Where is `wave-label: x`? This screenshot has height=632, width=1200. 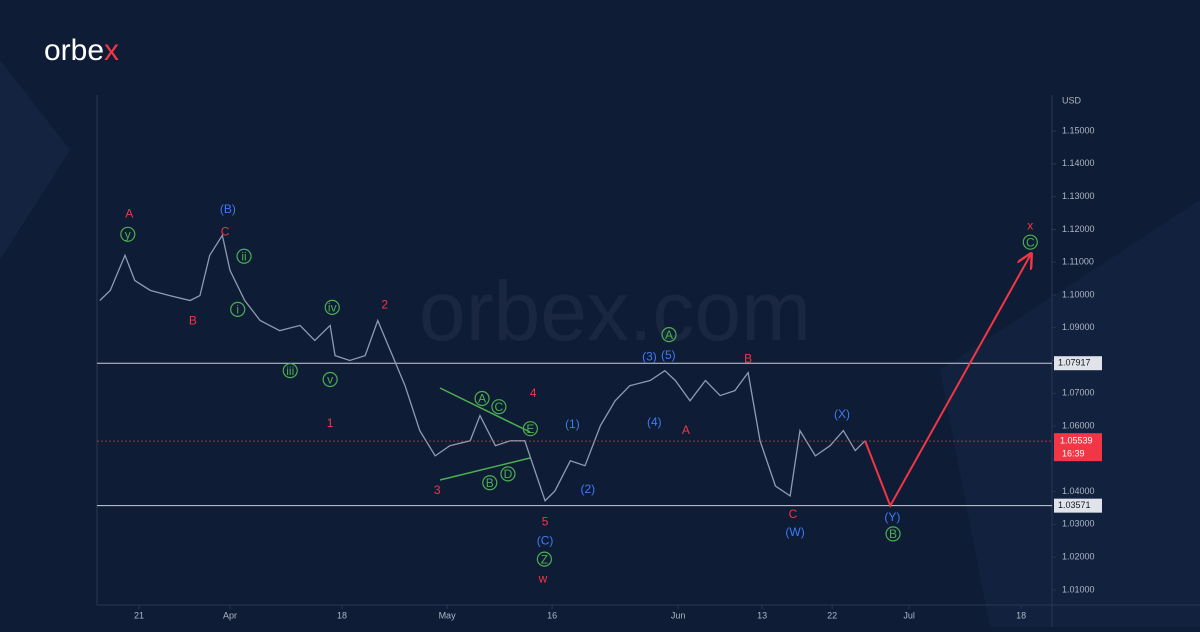 wave-label: x is located at coordinates (1030, 225).